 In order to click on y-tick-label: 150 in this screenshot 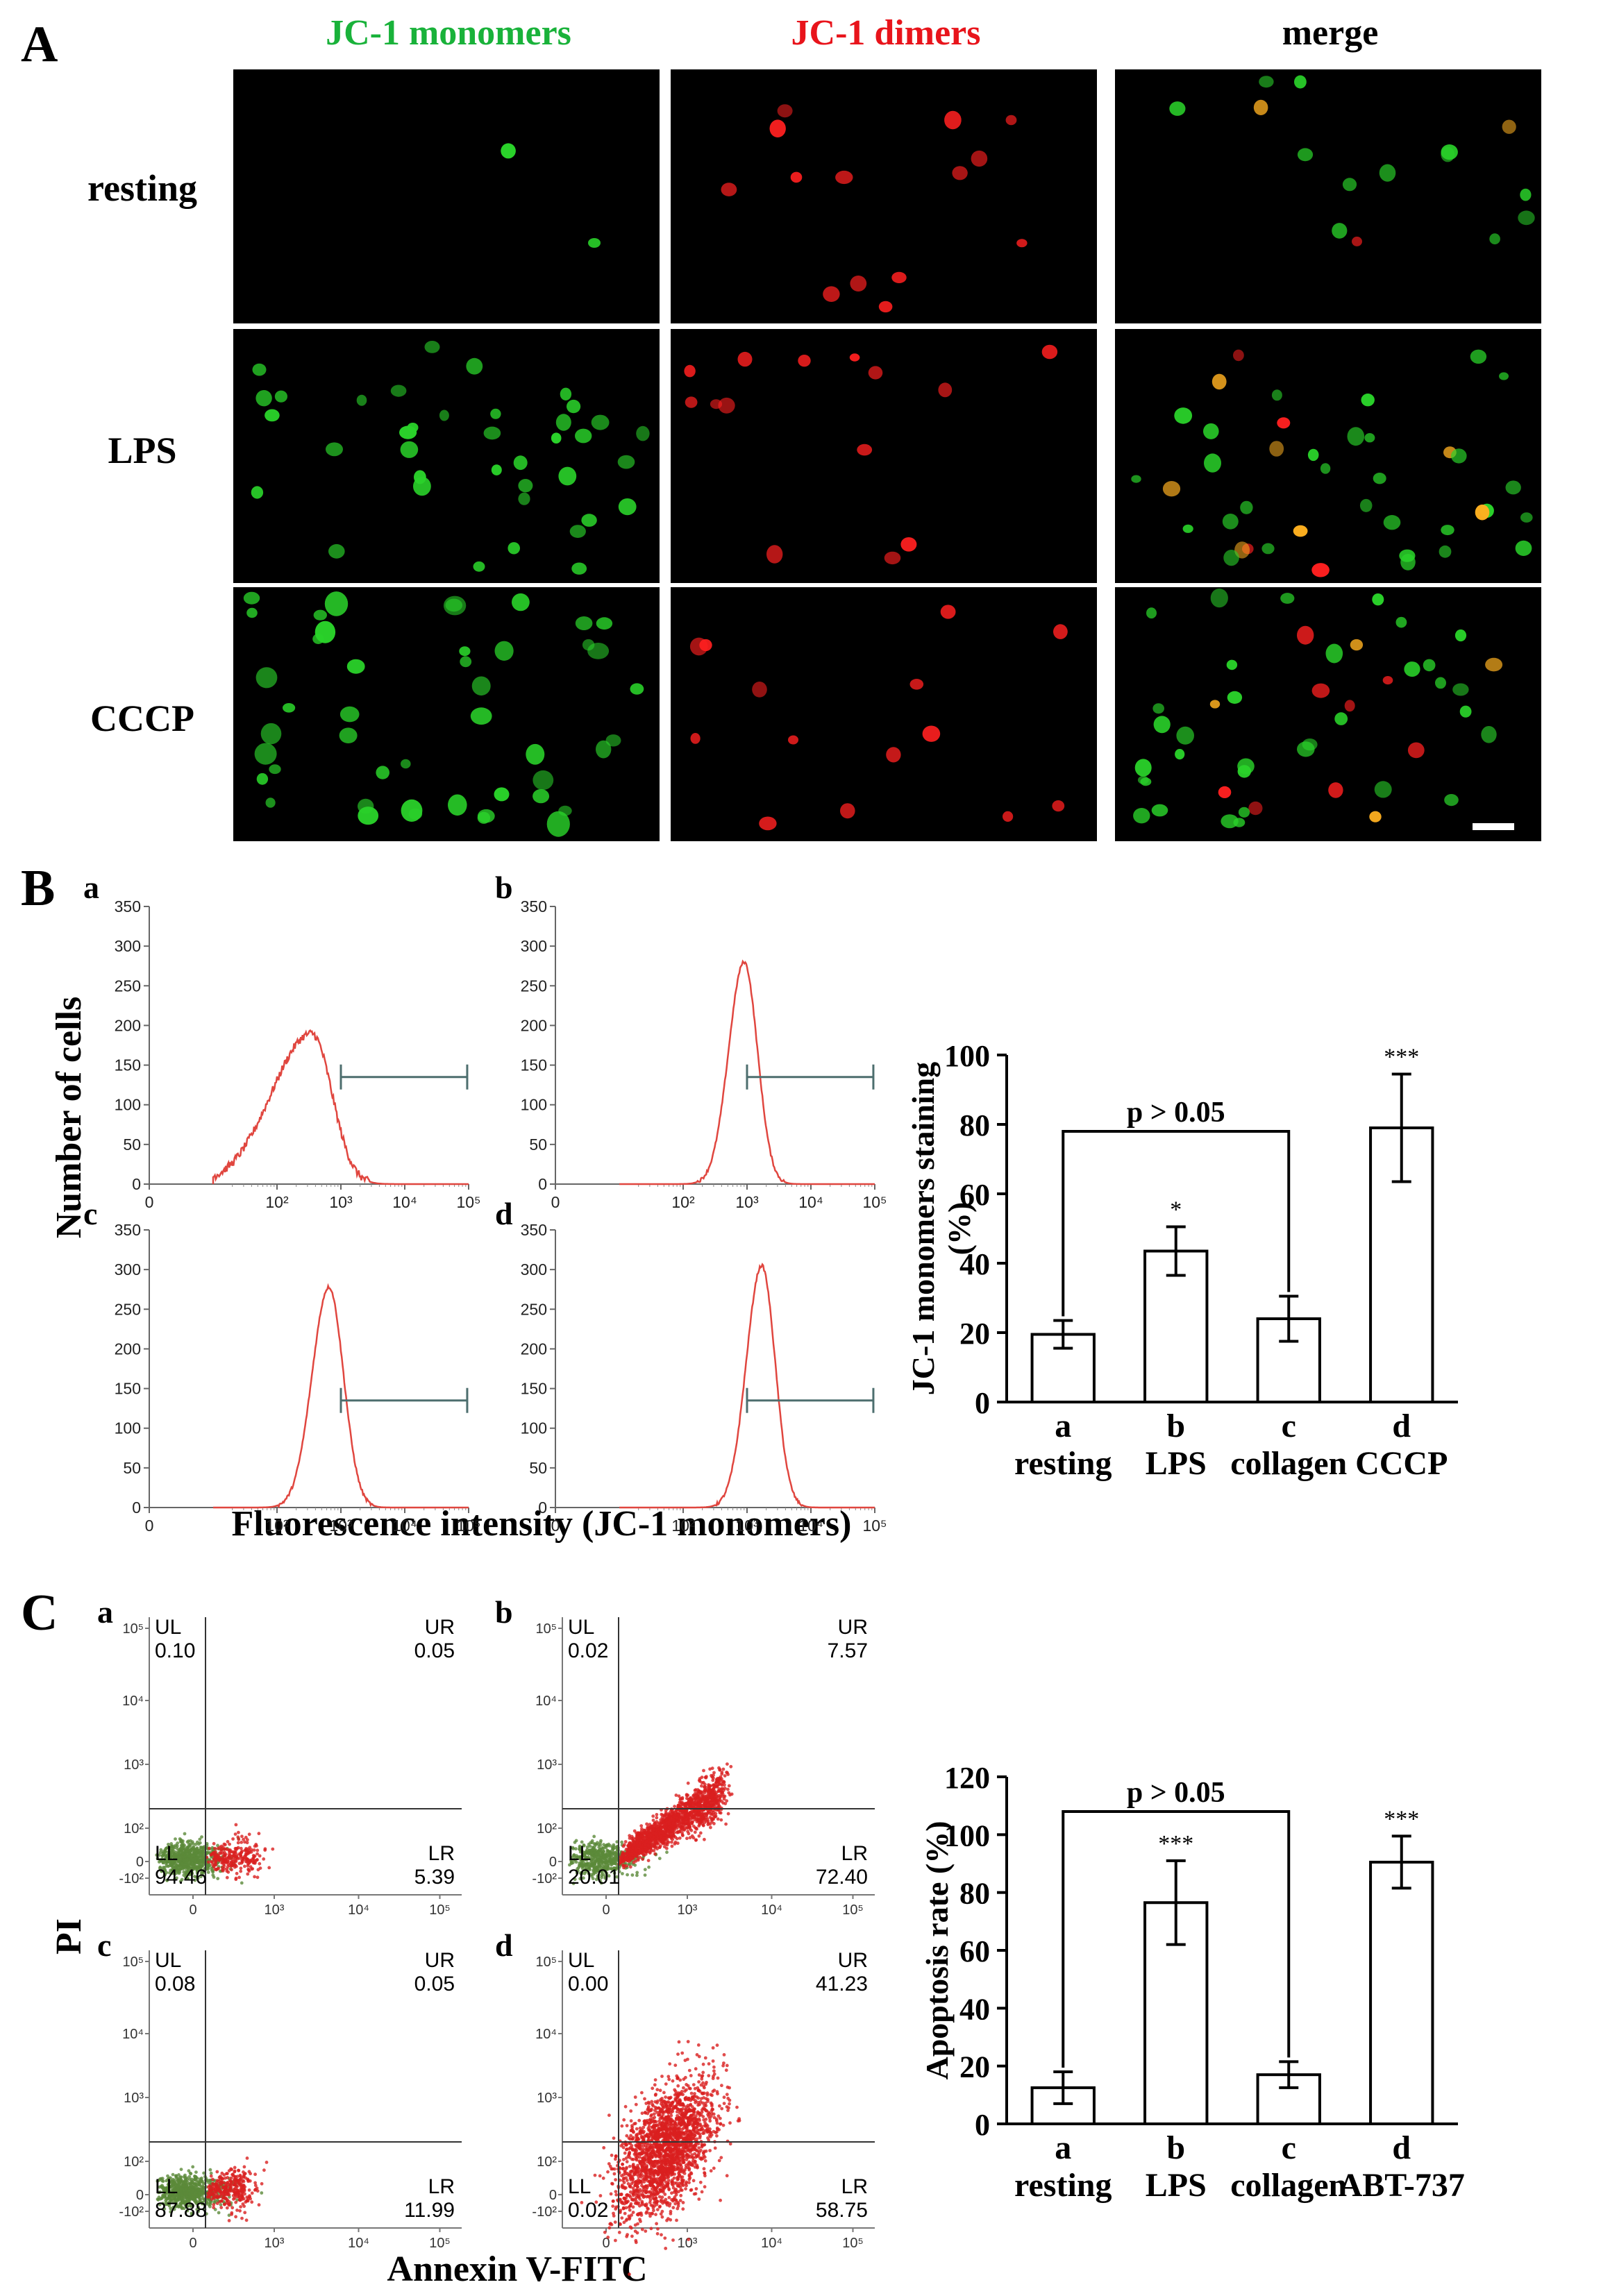, I will do `click(534, 1065)`.